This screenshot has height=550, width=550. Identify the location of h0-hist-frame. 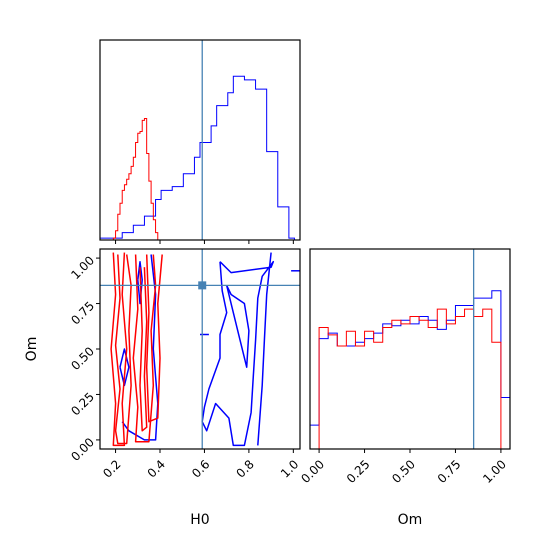
(200, 140).